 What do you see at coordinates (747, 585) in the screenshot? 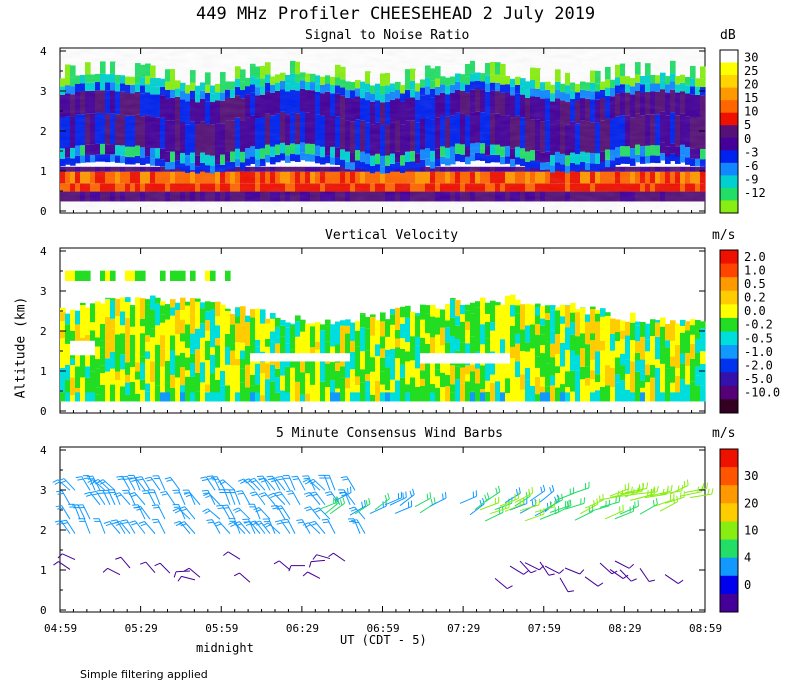
I see `colorbar-label: 0` at bounding box center [747, 585].